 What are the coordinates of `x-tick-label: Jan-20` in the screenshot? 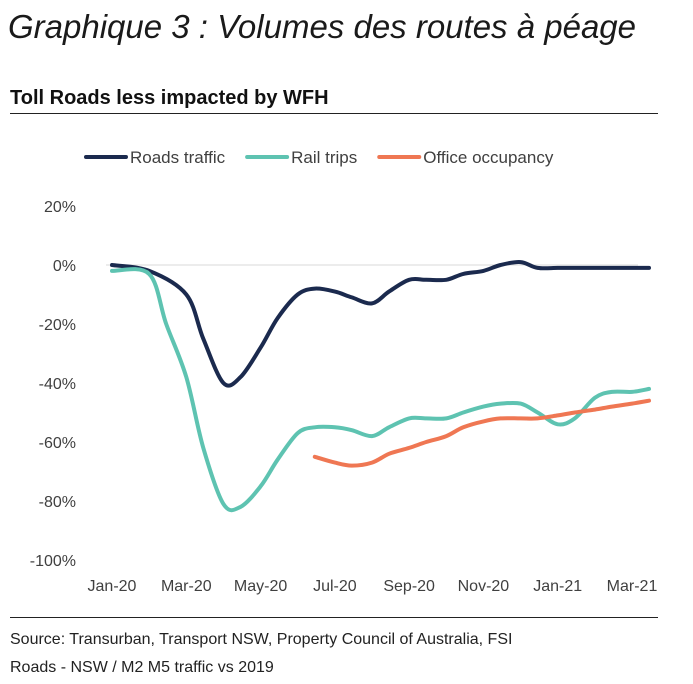 It's located at (112, 586).